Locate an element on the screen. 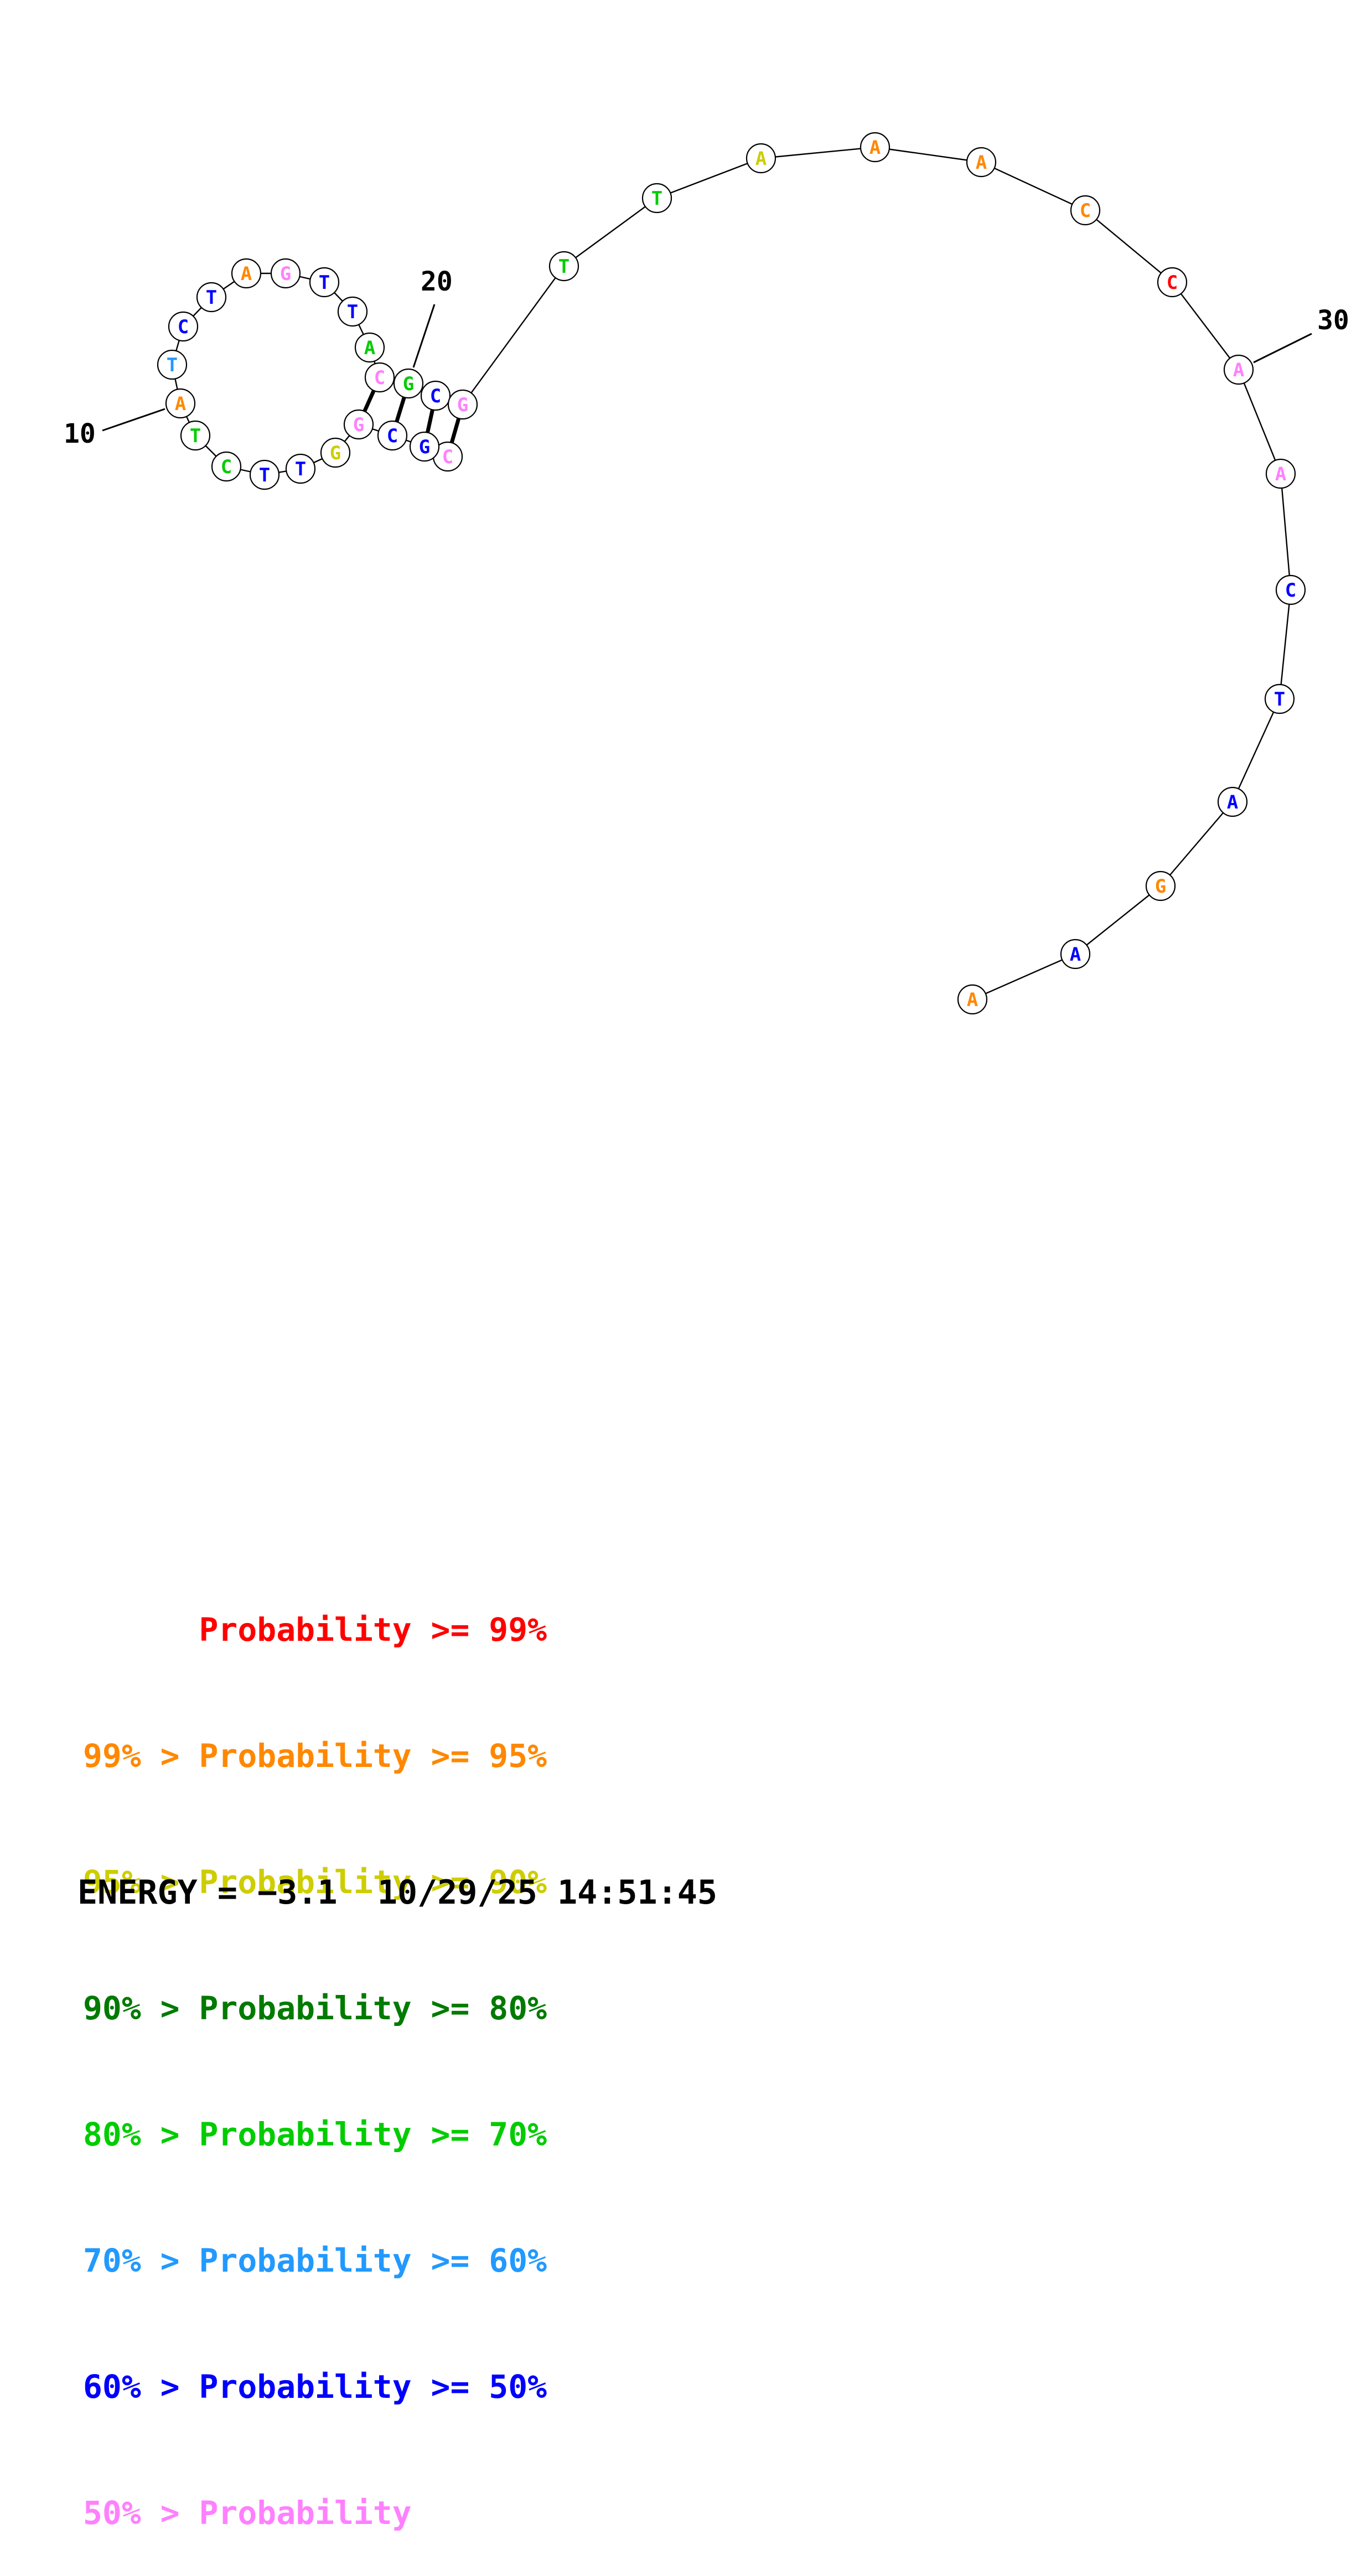 The image size is (1372, 2576). legend-row: 95% > Probability >= 90% is located at coordinates (315, 1882).